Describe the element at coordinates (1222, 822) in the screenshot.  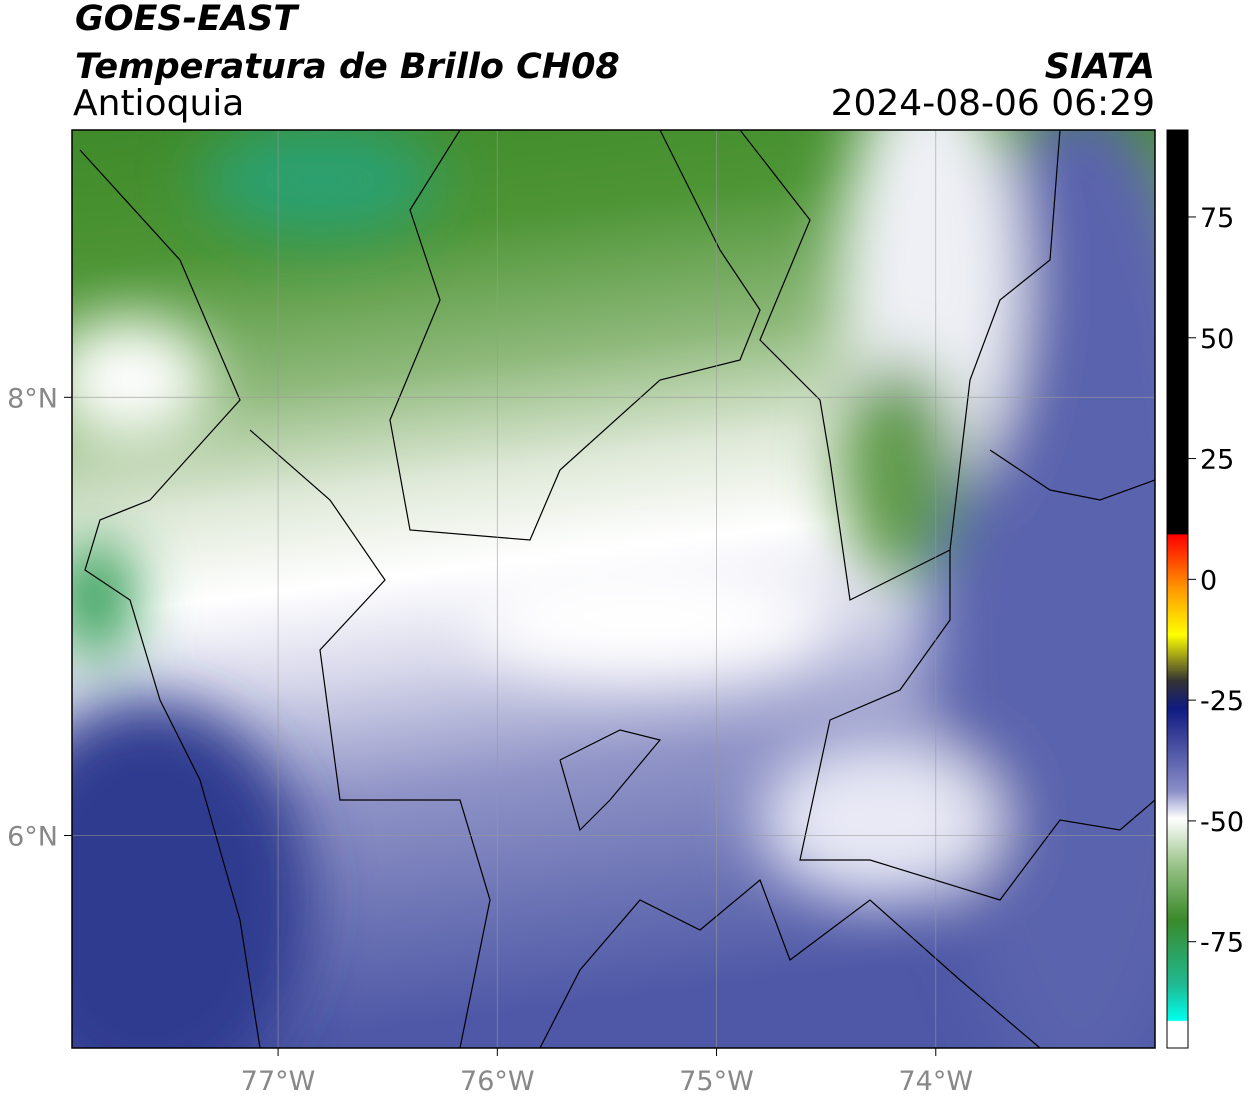
I see `colorbar-tick-label: -50` at that location.